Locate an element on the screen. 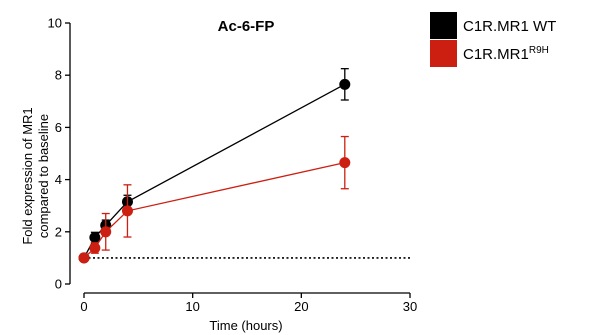  y-tick-label-6: 6 is located at coordinates (58, 127).